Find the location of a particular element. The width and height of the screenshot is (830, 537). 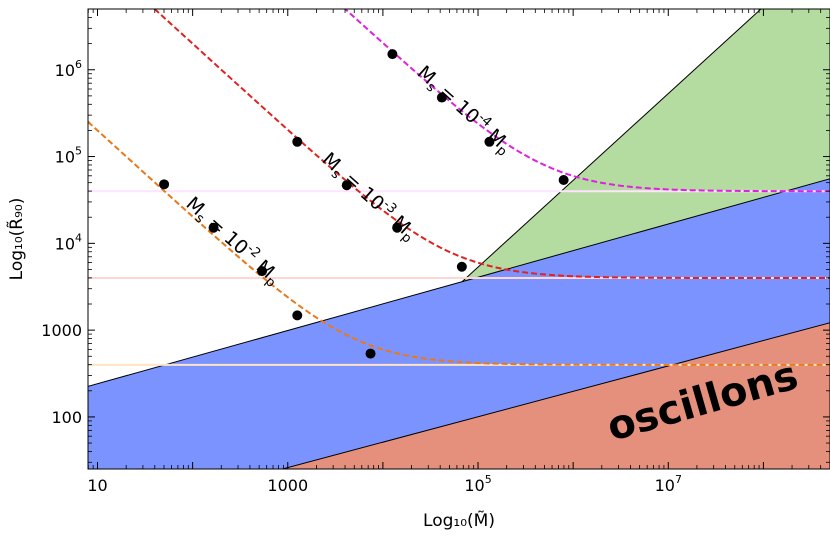

x-tick-label-3: 10⁵ is located at coordinates (477, 484).